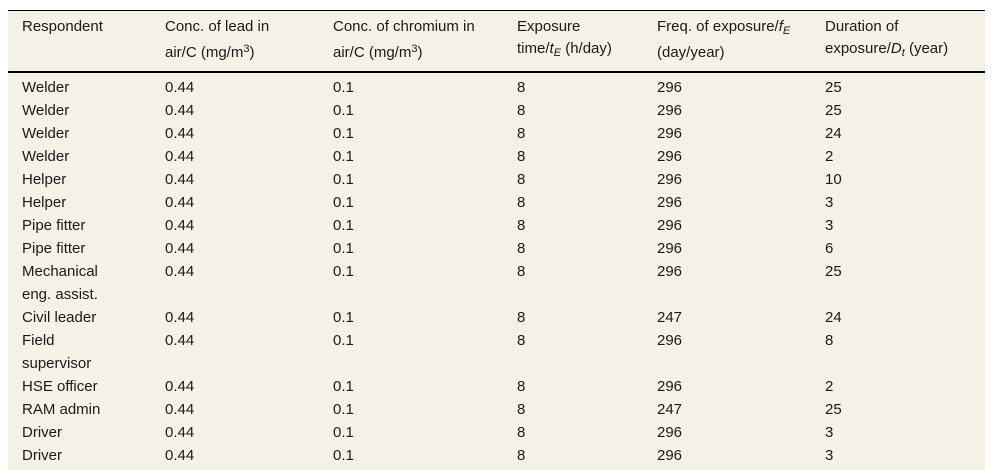  Describe the element at coordinates (829, 340) in the screenshot. I see `cell-exposure-duration: 8` at that location.